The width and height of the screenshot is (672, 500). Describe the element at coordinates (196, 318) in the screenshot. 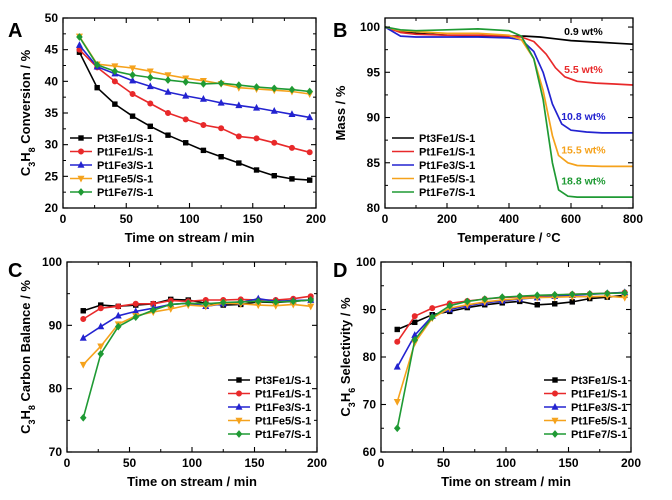

I see `panel-c-series-line` at that location.